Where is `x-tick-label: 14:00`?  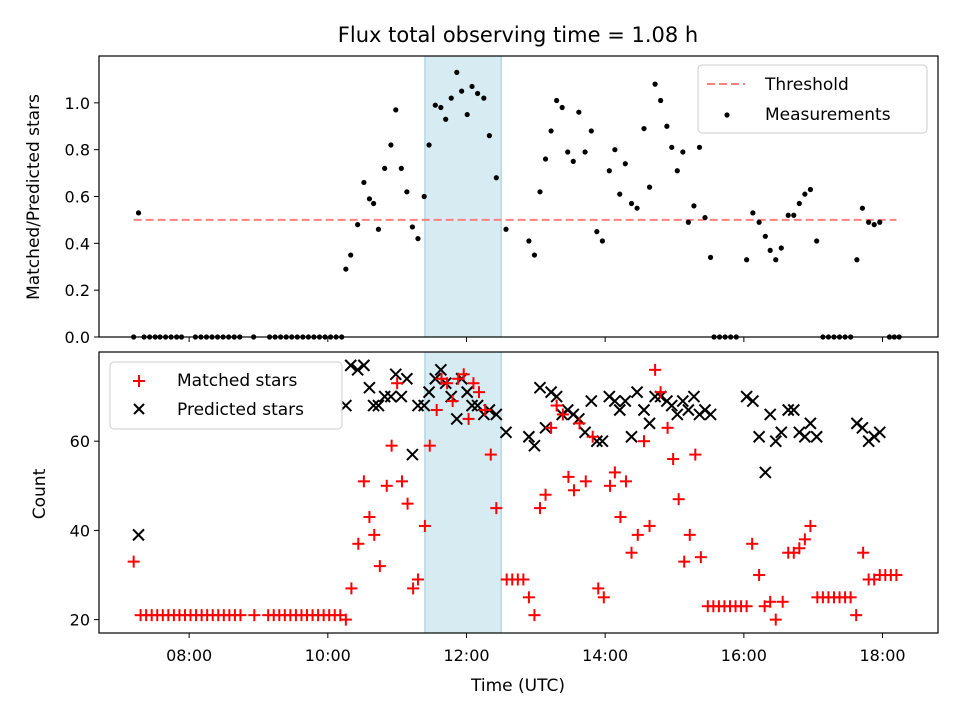 x-tick-label: 14:00 is located at coordinates (605, 655).